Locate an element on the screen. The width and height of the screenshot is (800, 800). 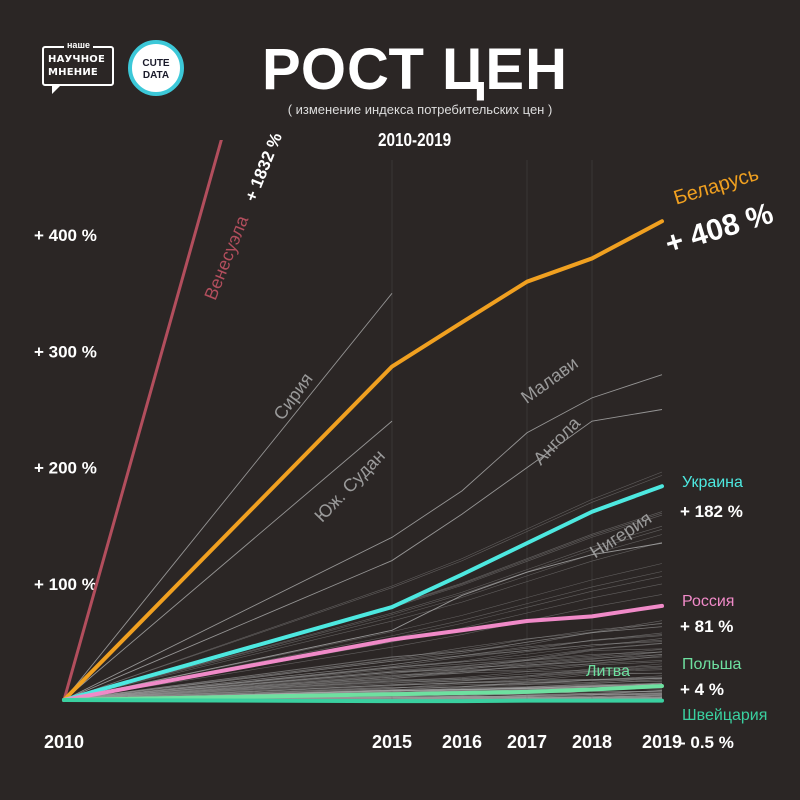
cute-data-logo: CUTE DATA is located at coordinates (156, 68).